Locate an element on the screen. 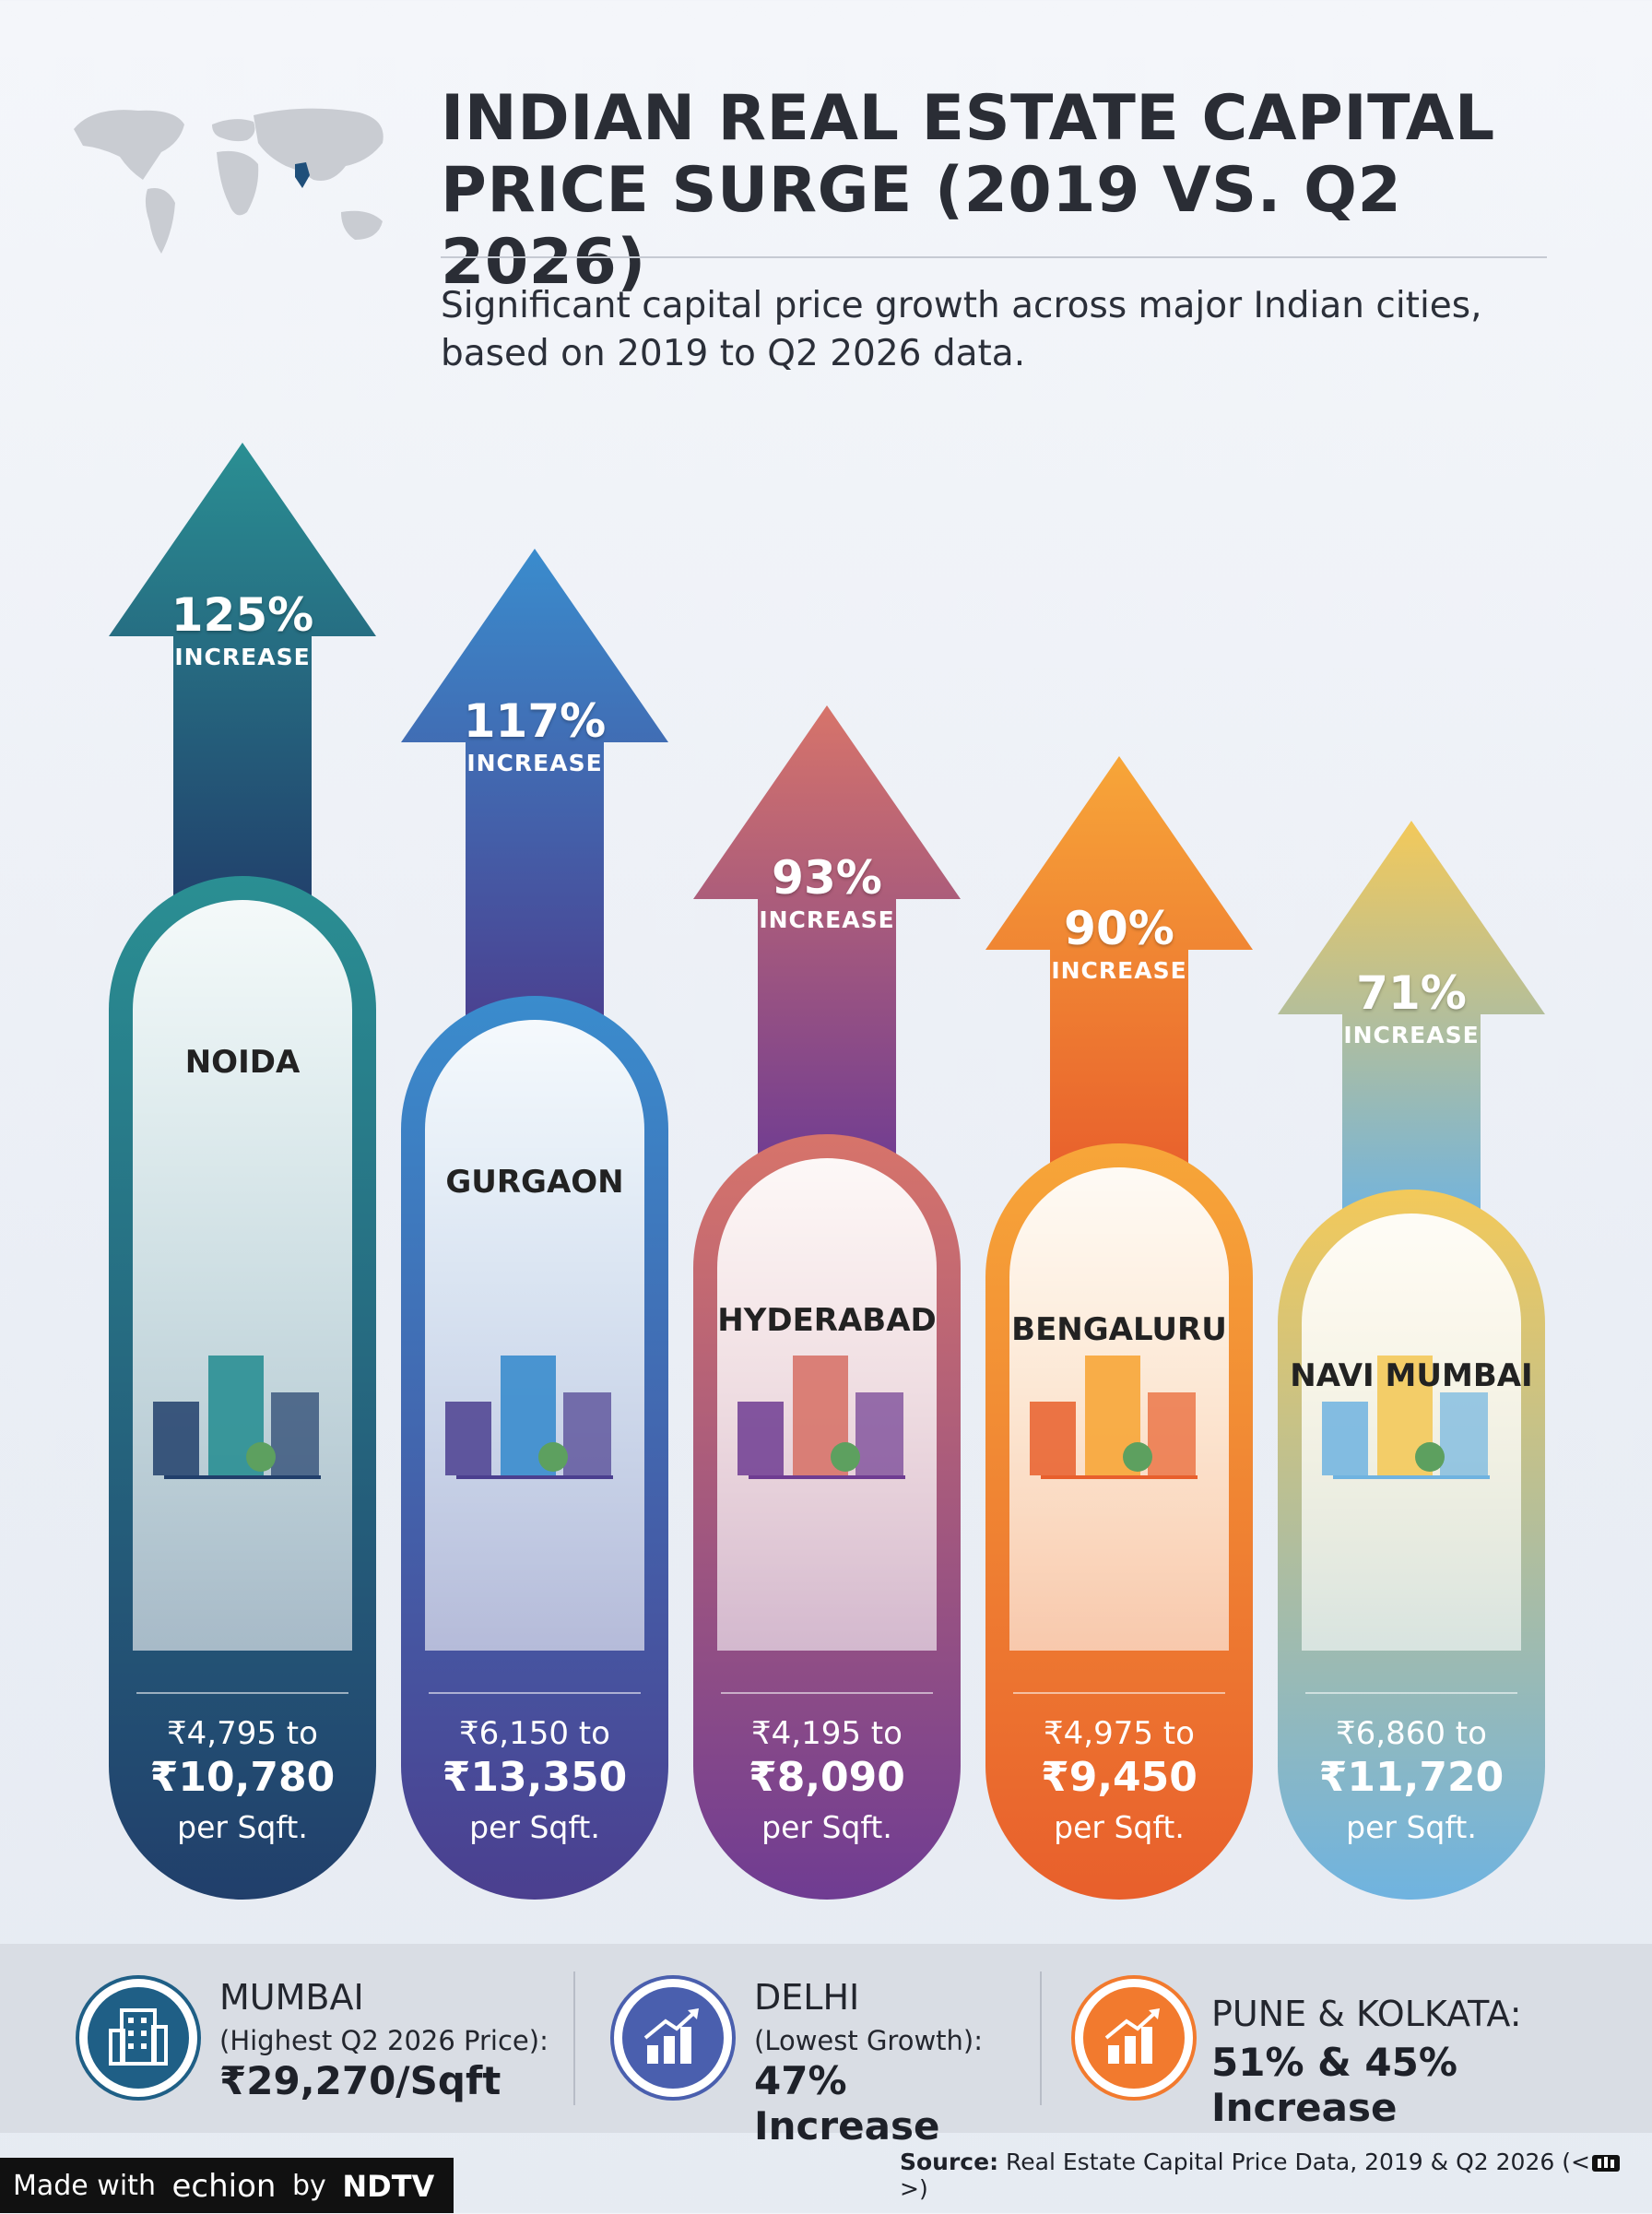 The width and height of the screenshot is (1652, 2214). stat-value: ₹29,270/Sqft is located at coordinates (360, 2081).